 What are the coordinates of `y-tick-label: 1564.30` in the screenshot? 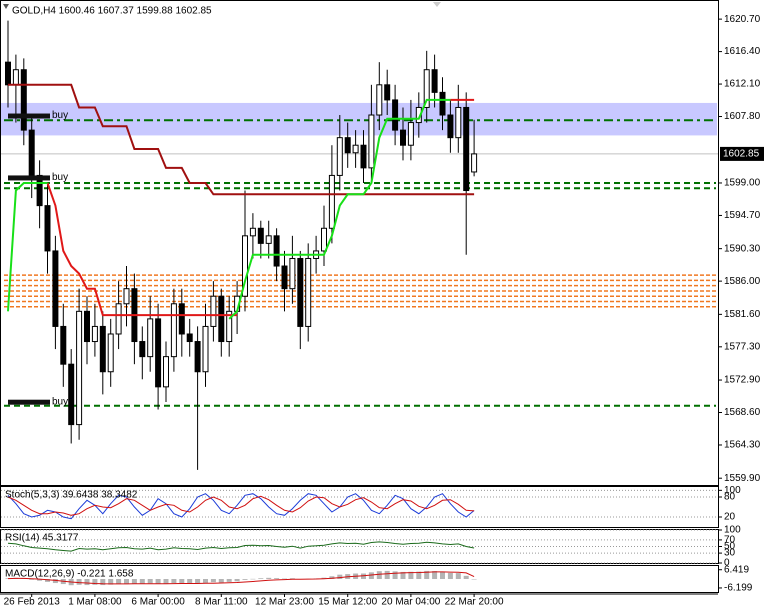 It's located at (742, 445).